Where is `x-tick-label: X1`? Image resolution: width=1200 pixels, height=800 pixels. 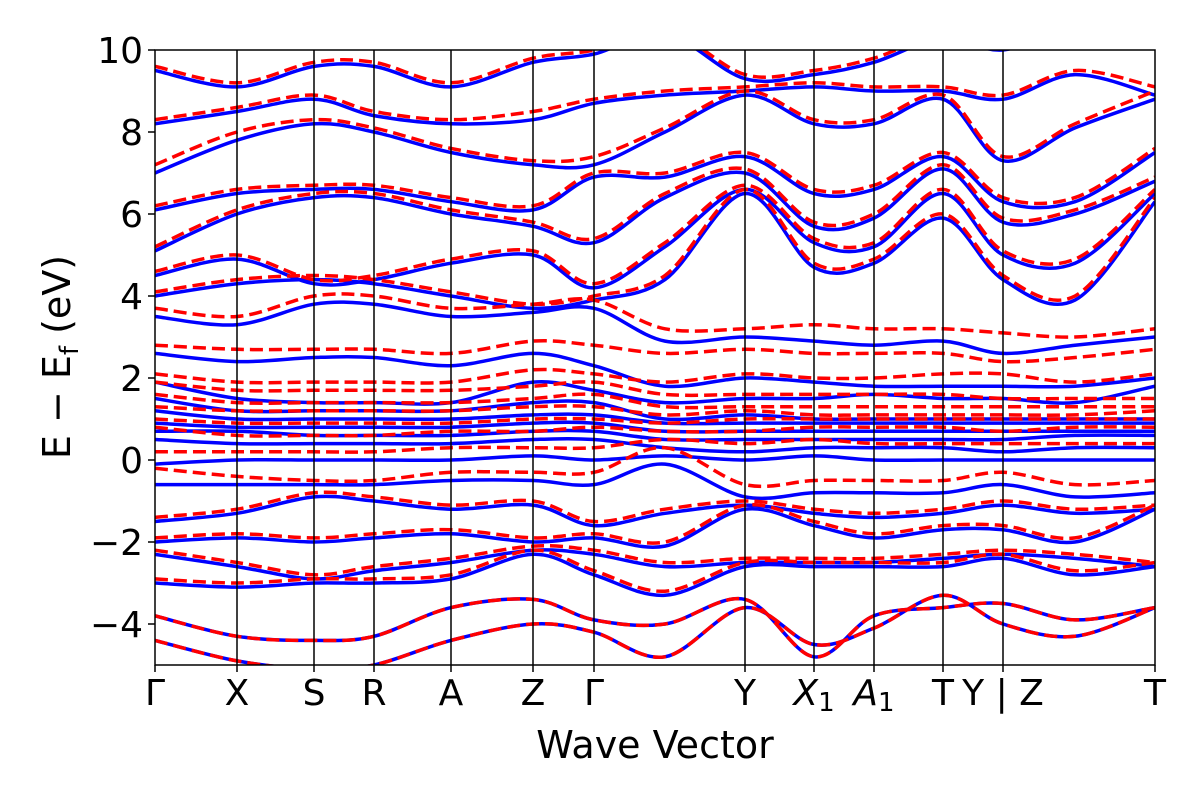 x-tick-label: X1 is located at coordinates (812, 695).